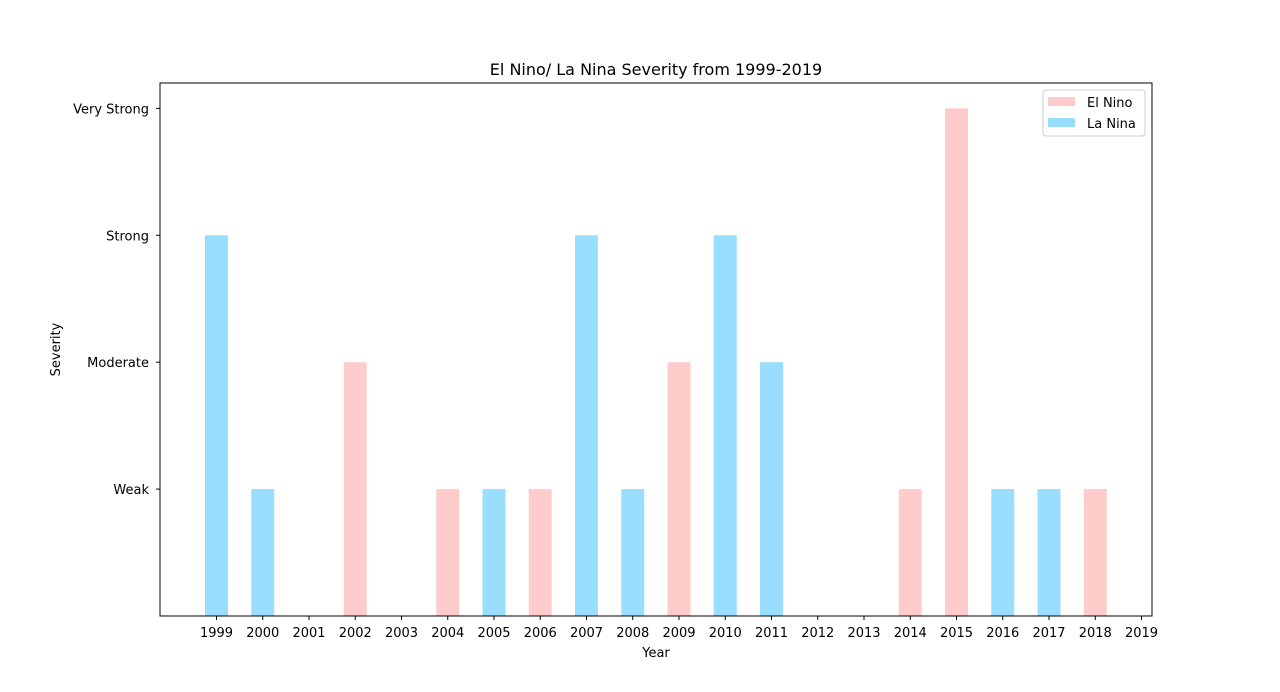 Image resolution: width=1280 pixels, height=692 pixels. Describe the element at coordinates (632, 633) in the screenshot. I see `x-tick-label: 2008` at that location.